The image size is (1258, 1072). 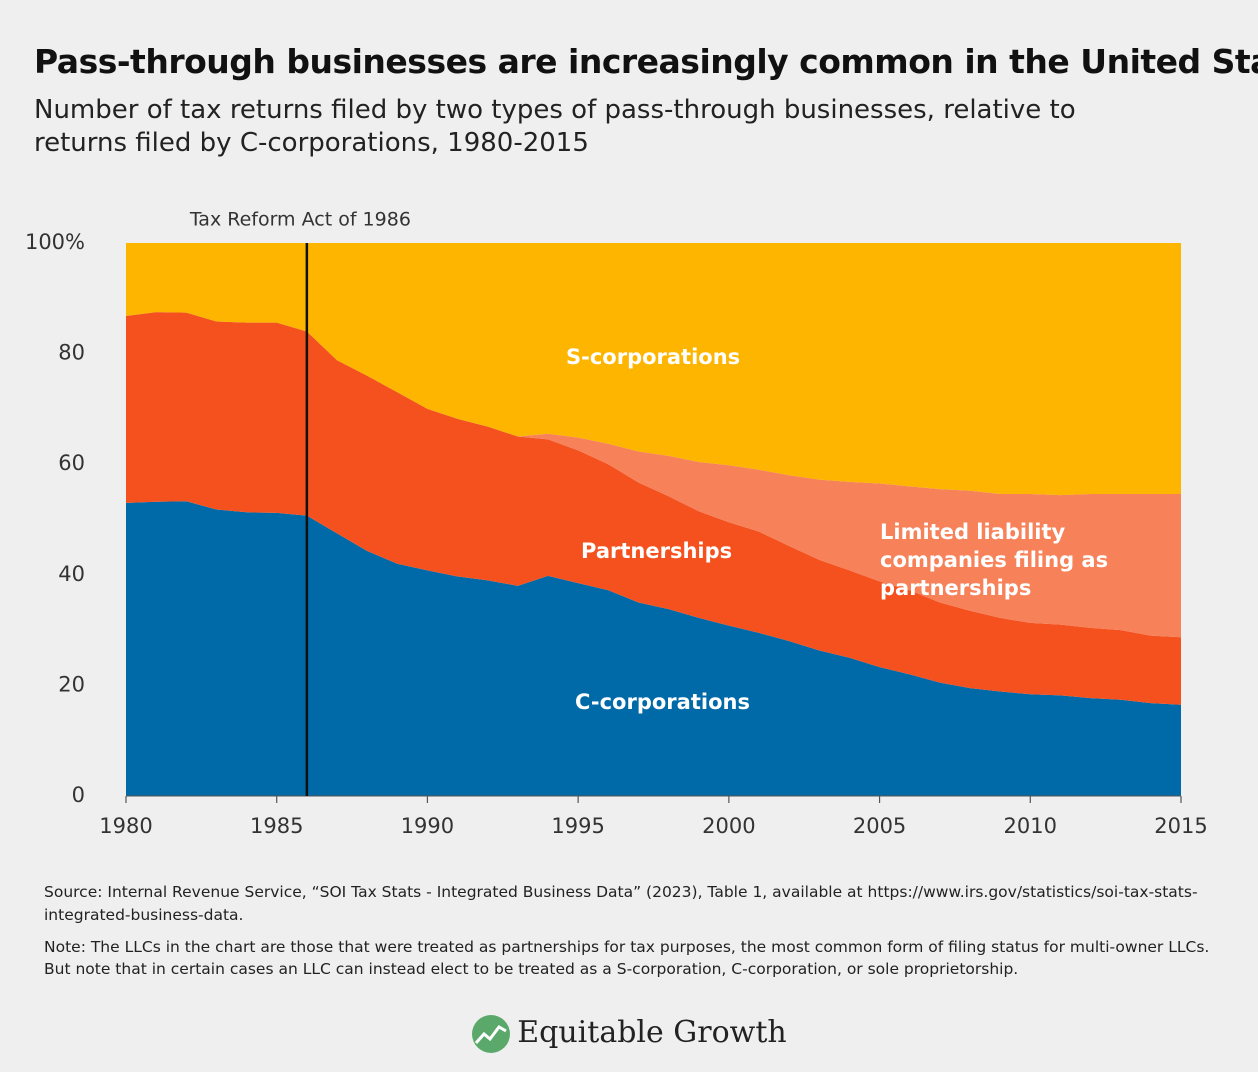 I want to click on area-label: S-corporations, so click(x=653, y=357).